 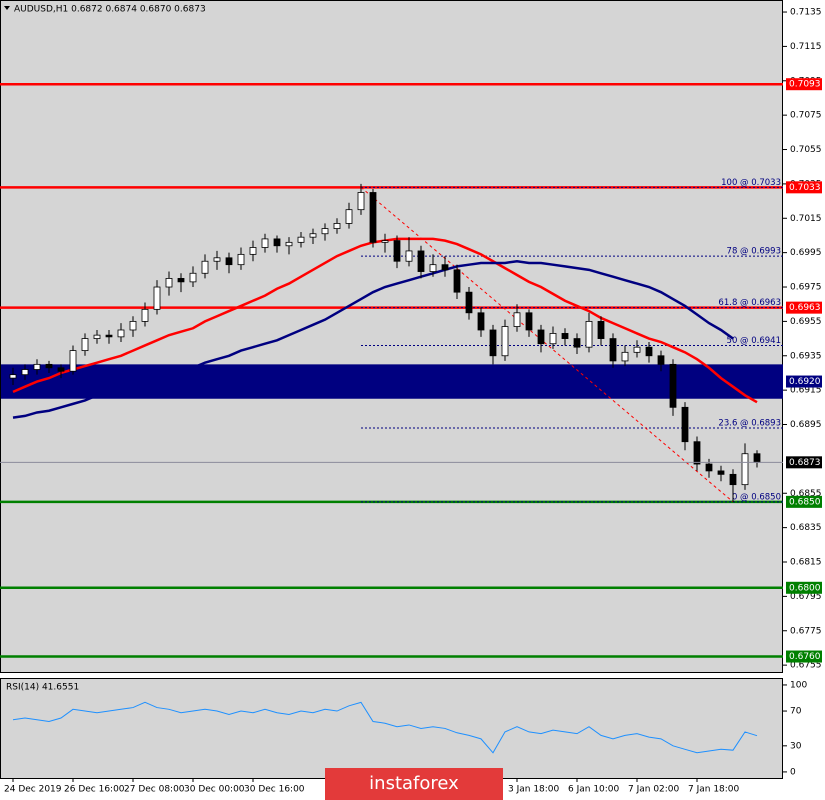 I want to click on axis-label: 0.6920, so click(x=805, y=382).